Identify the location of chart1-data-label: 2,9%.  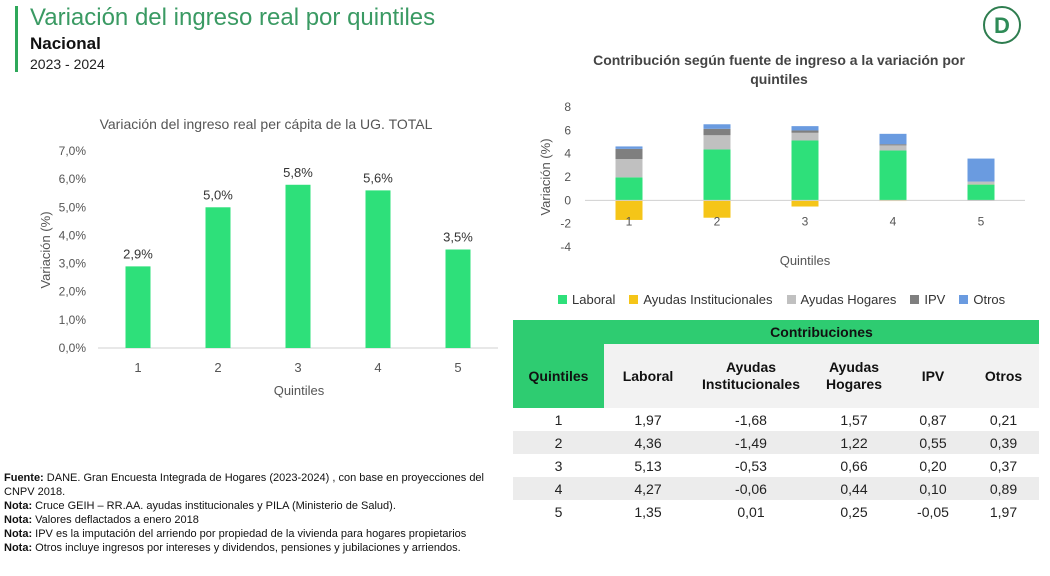
(138, 253).